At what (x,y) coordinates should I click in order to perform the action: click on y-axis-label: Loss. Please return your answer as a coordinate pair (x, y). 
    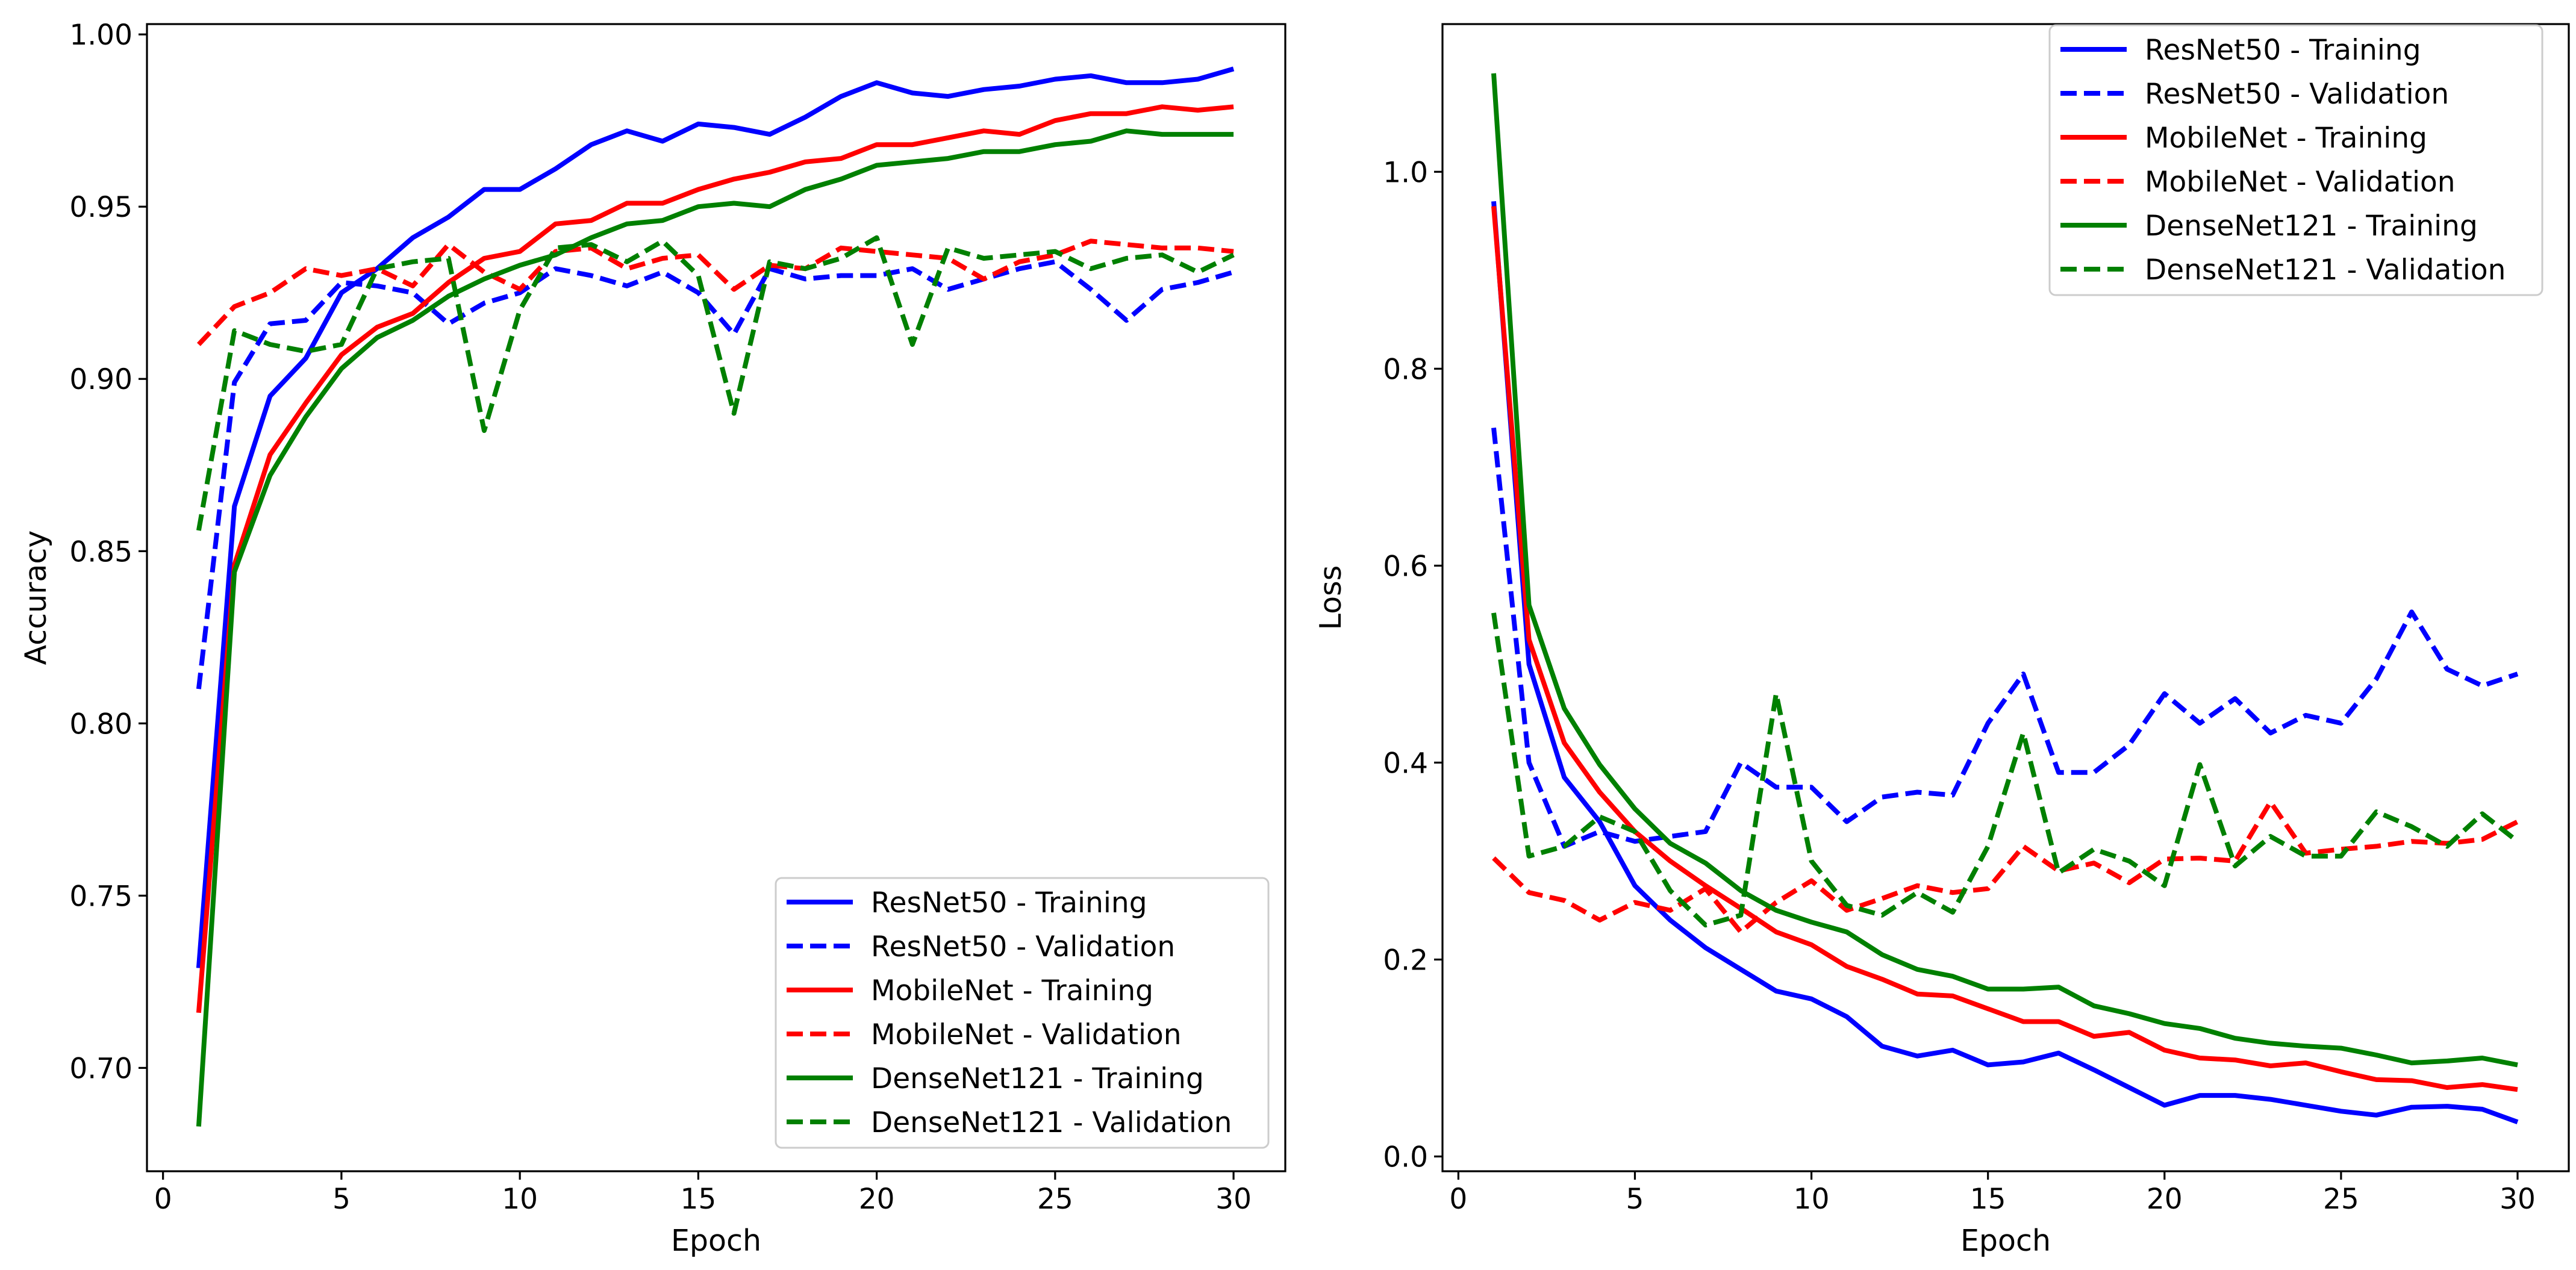
    Looking at the image, I should click on (1331, 597).